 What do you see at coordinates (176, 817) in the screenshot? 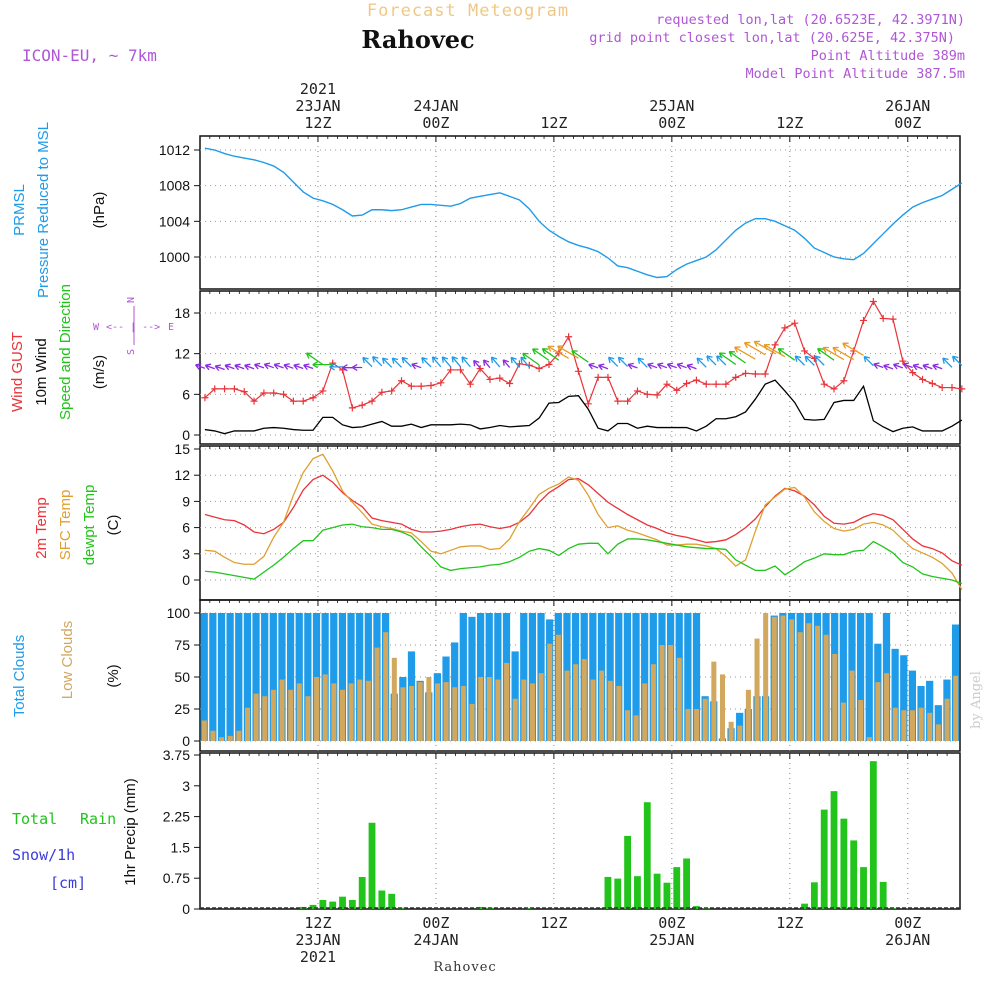
I see `y-tick-label: 2.25` at bounding box center [176, 817].